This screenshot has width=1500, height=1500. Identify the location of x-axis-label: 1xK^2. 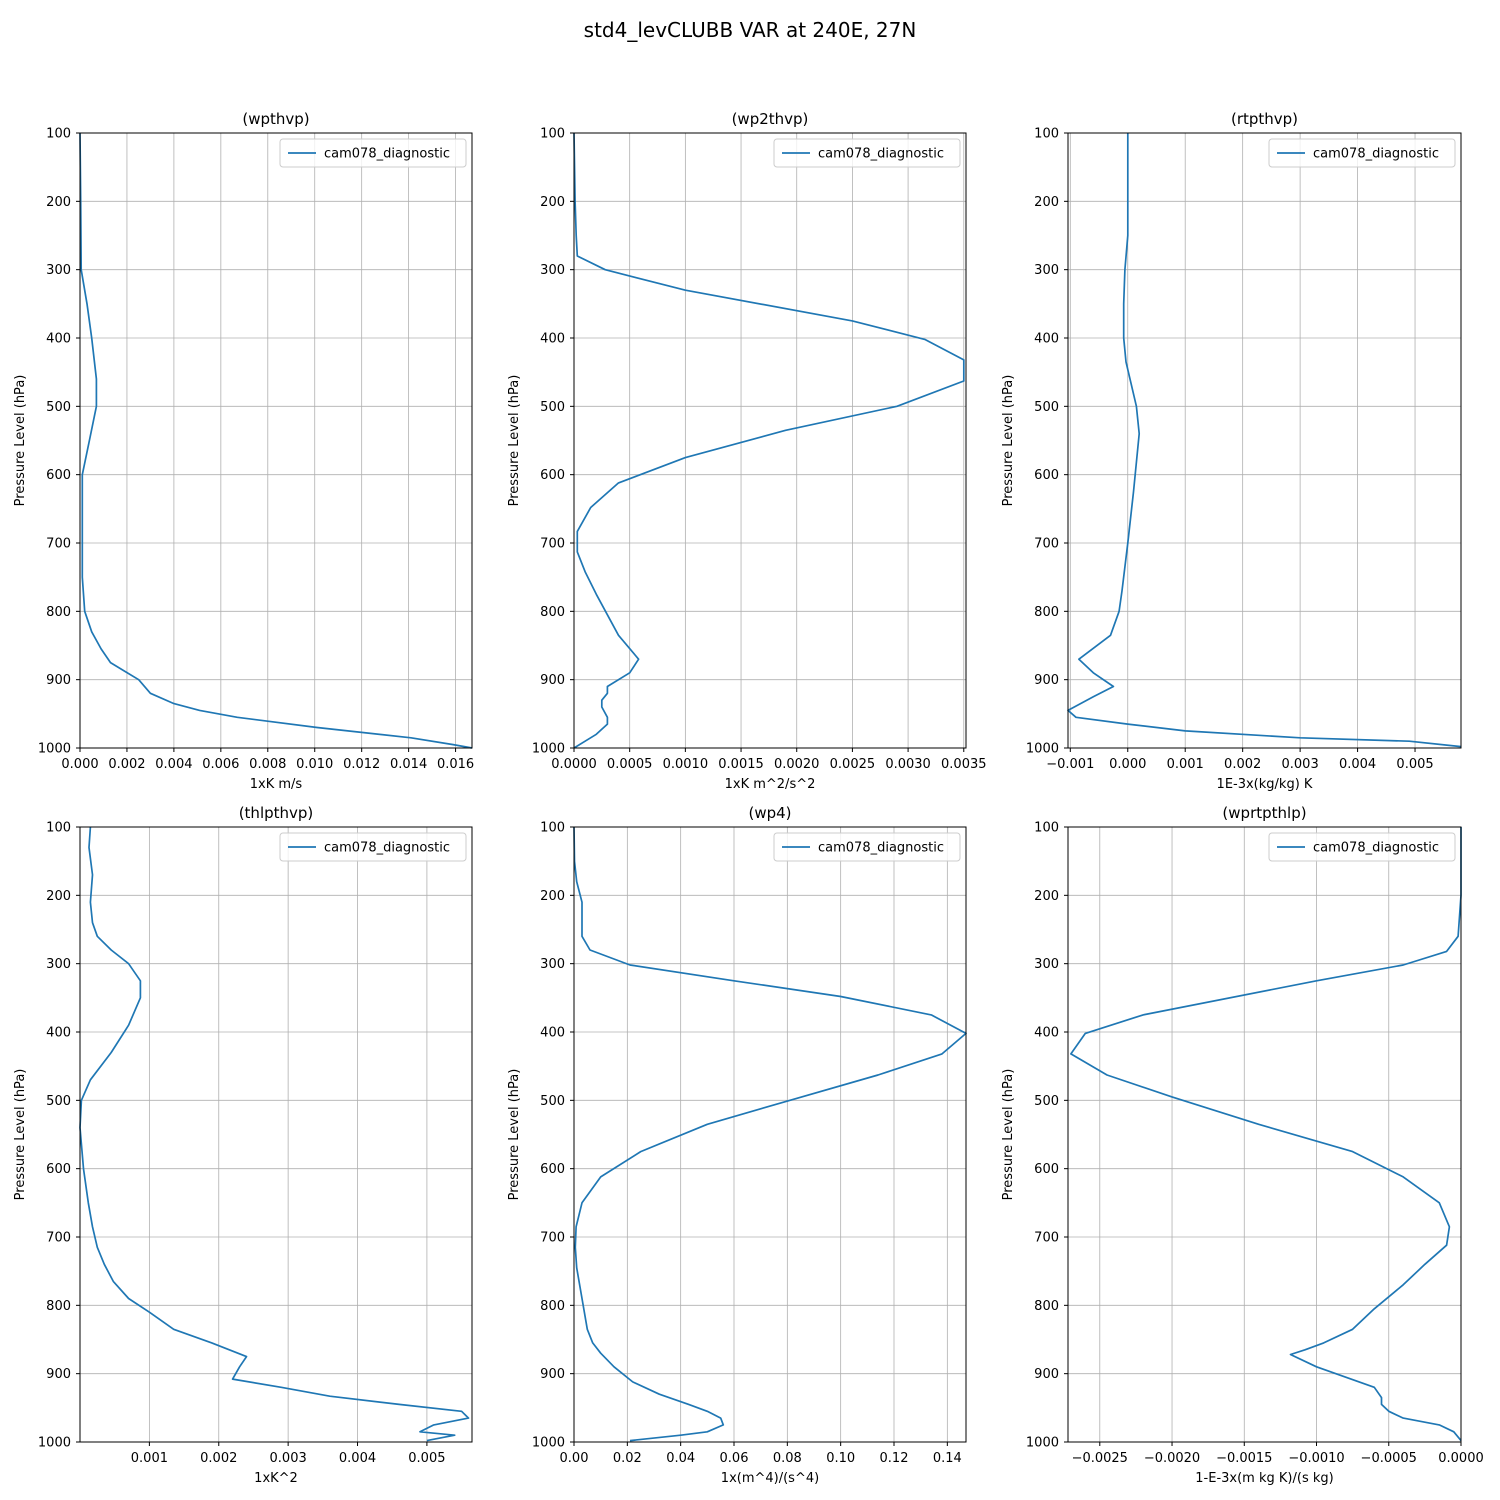
(276, 1478).